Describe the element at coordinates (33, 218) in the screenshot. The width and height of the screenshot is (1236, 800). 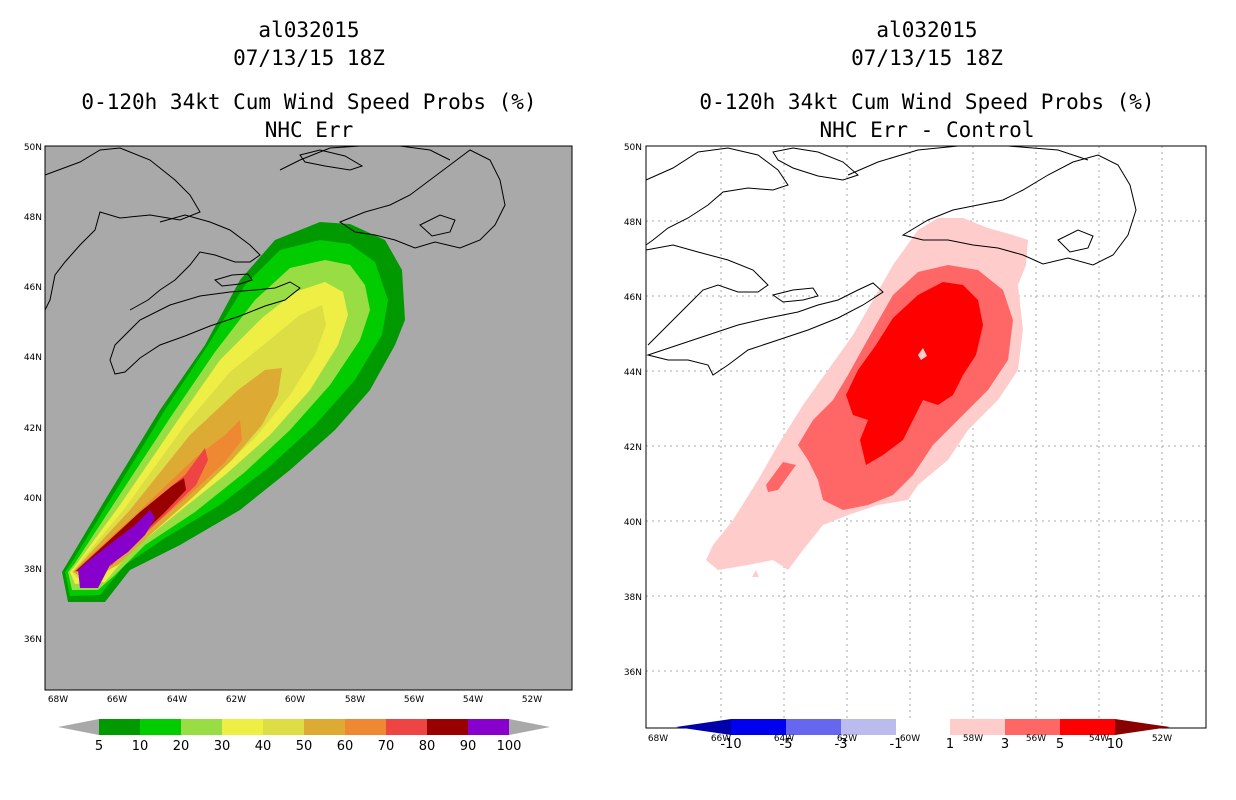
I see `lat-label: 48N` at that location.